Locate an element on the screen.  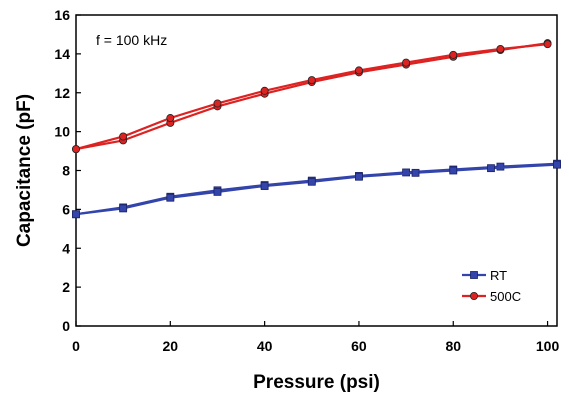
x-tick-label: 40 is located at coordinates (265, 346).